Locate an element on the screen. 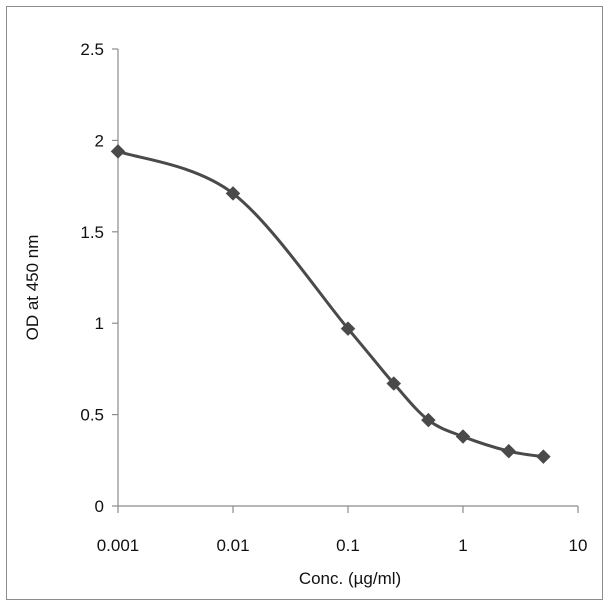  y-axis: 0 0.5 1 1.5 2 2.5 is located at coordinates (99, 278).